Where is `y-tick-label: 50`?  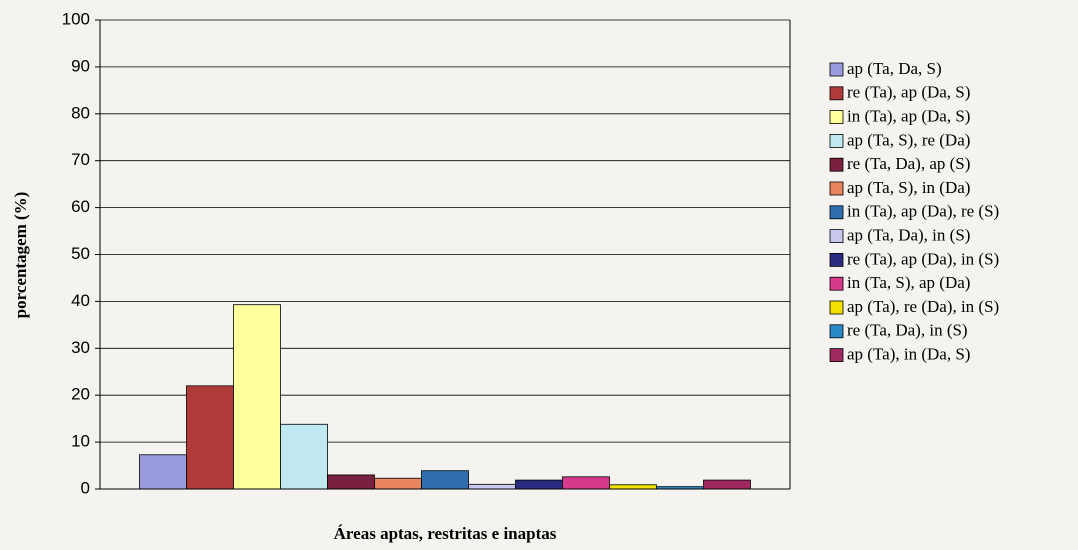 y-tick-label: 50 is located at coordinates (80, 253).